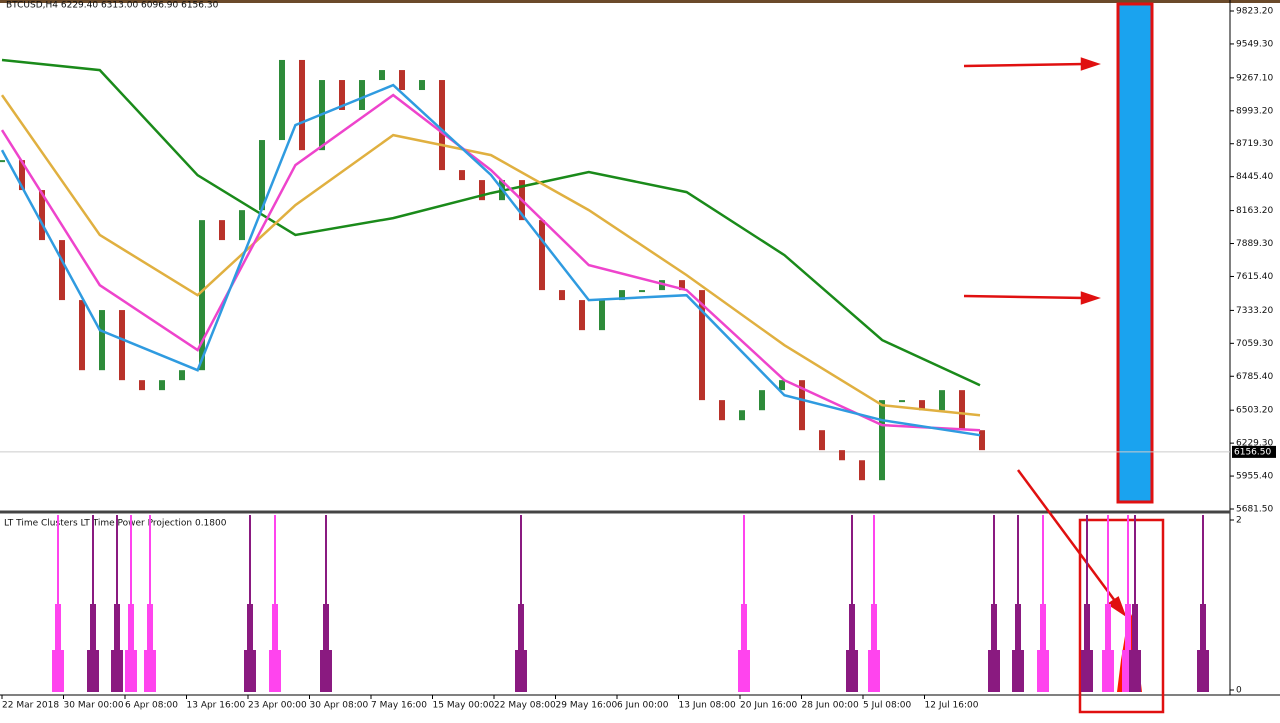 Image resolution: width=1280 pixels, height=723 pixels. I want to click on x-tick-label: 29 May 16:00, so click(587, 706).